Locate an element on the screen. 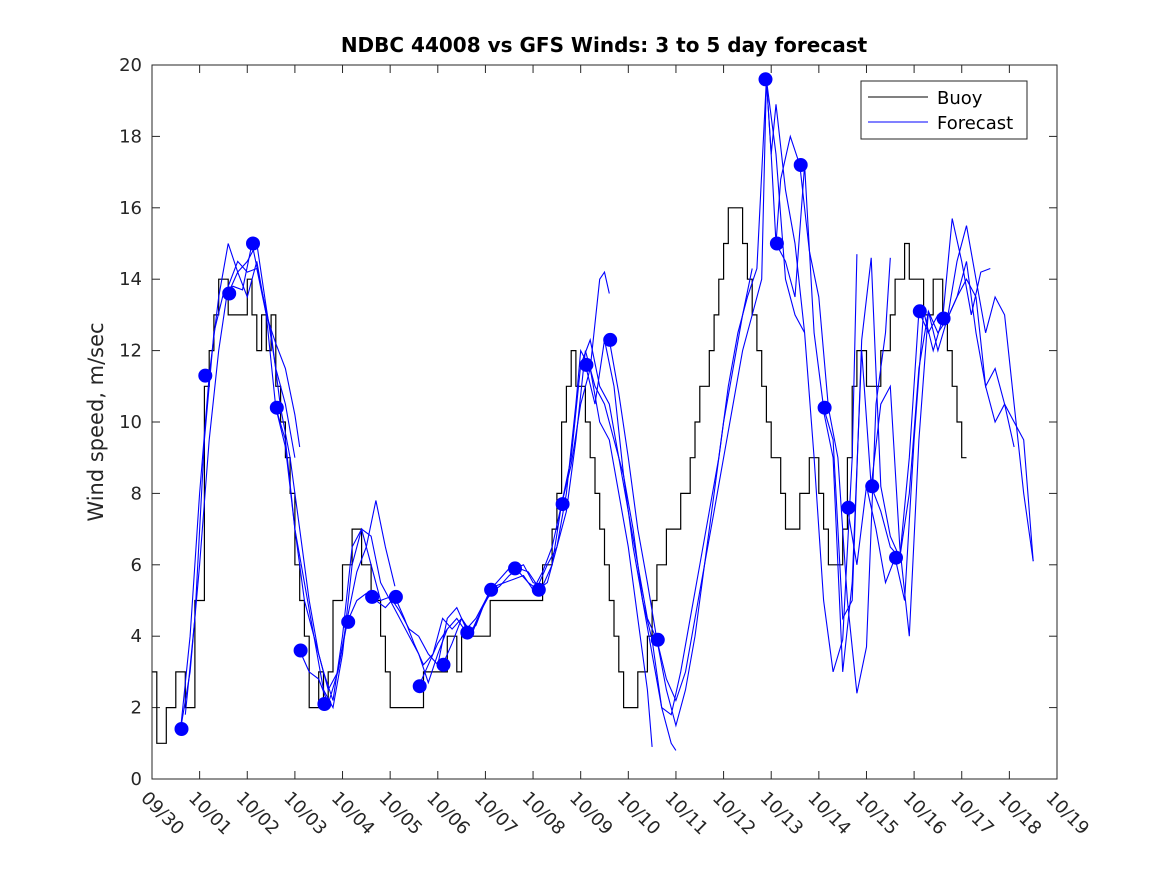  y-tick-label: 2 is located at coordinates (136, 708).